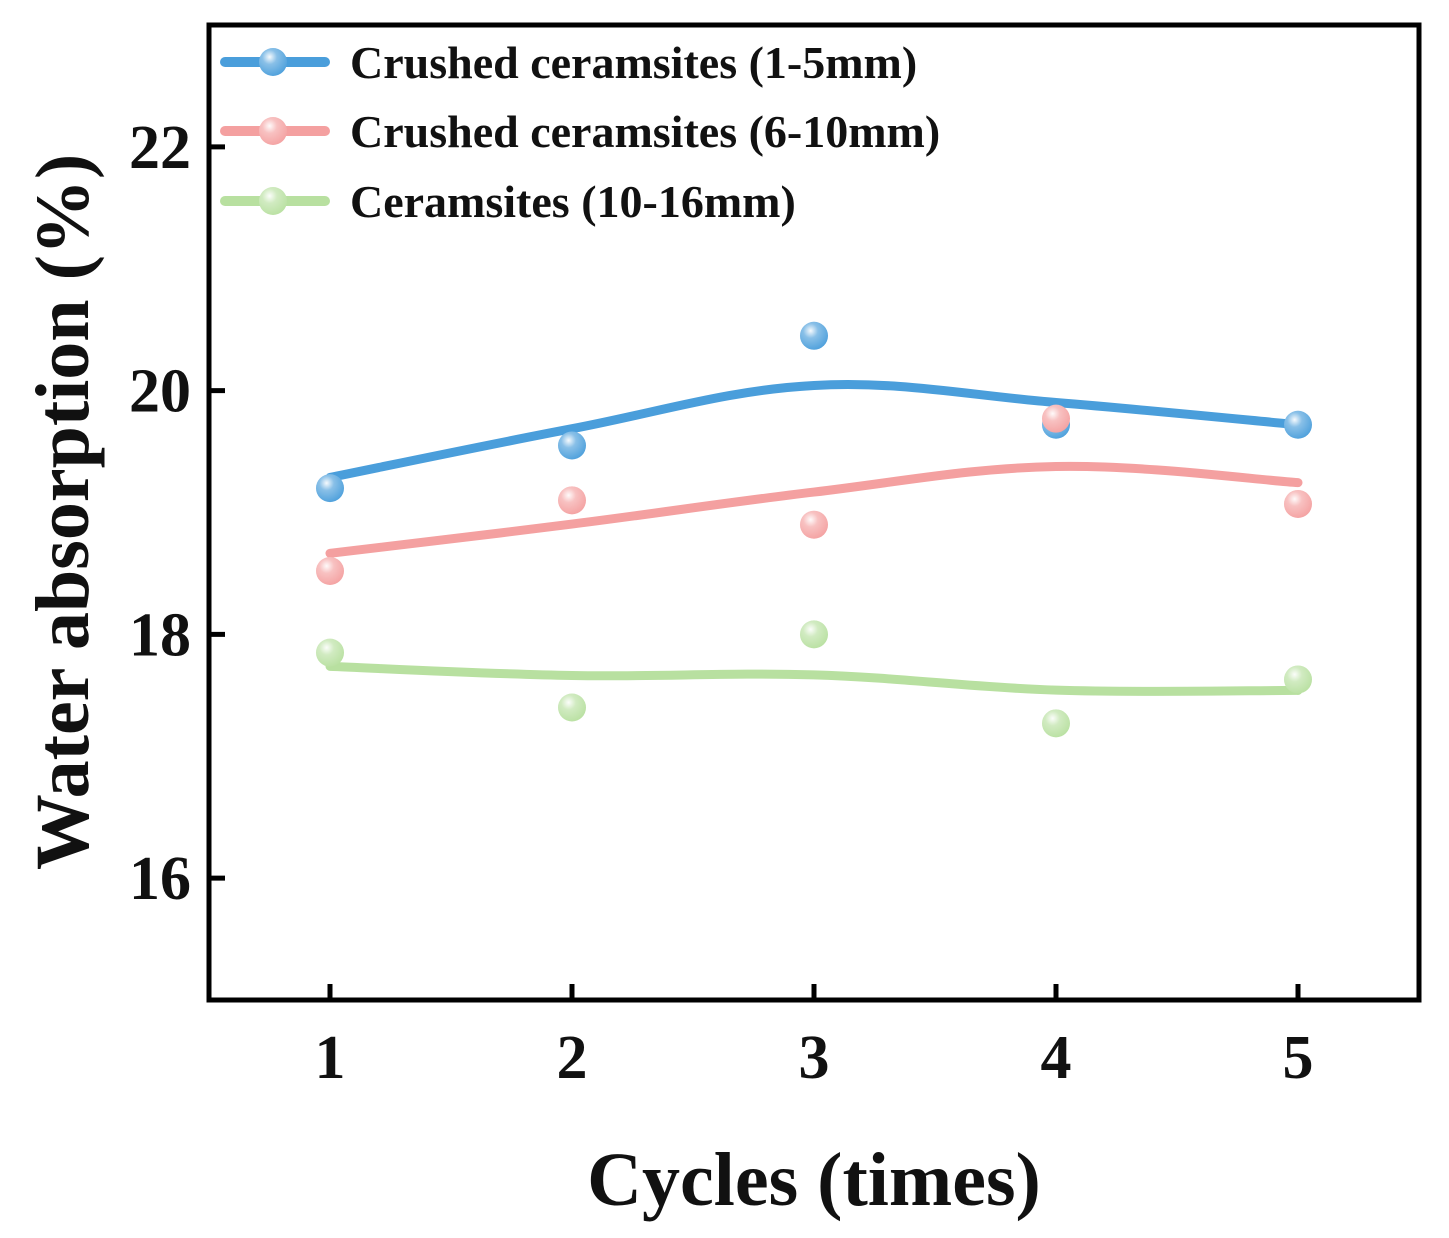 This screenshot has width=1449, height=1238. Describe the element at coordinates (160, 392) in the screenshot. I see `y-tick-label-20: 20` at that location.